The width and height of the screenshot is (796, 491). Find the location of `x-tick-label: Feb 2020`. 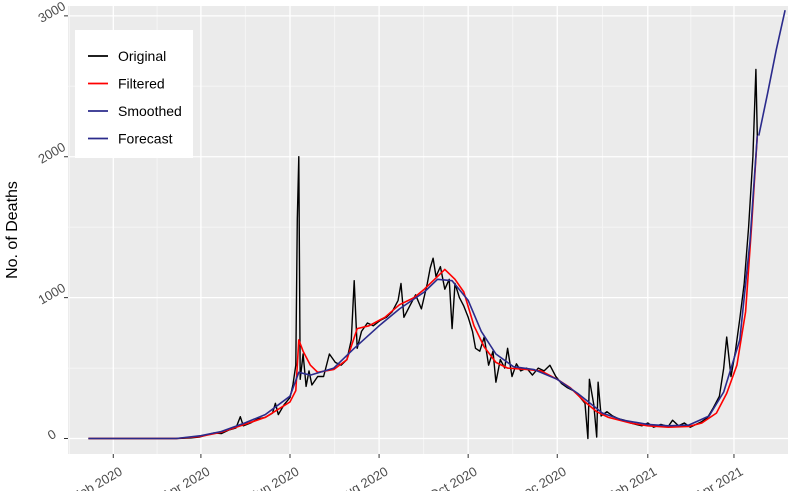

x-tick-label: Feb 2020 is located at coordinates (97, 477).